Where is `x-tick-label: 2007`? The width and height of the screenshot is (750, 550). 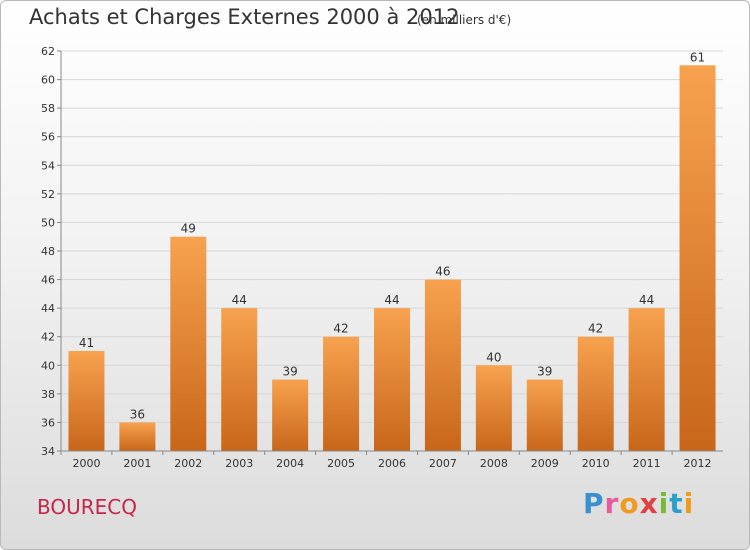 x-tick-label: 2007 is located at coordinates (443, 463).